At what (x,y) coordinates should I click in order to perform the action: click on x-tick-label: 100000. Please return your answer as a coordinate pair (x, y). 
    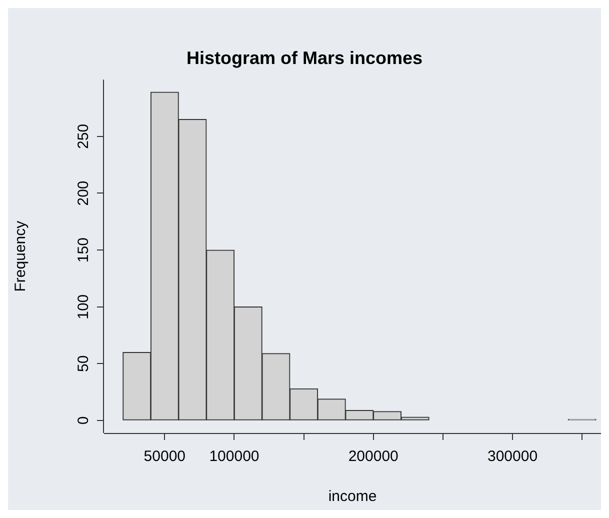
    Looking at the image, I should click on (234, 457).